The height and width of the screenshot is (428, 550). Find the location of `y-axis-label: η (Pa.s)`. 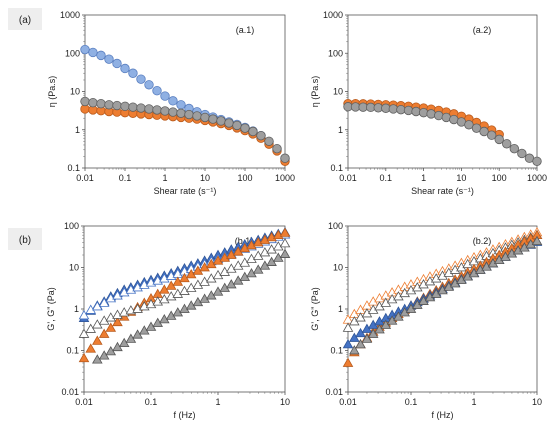

y-axis-label: η (Pa.s) is located at coordinates (315, 92).